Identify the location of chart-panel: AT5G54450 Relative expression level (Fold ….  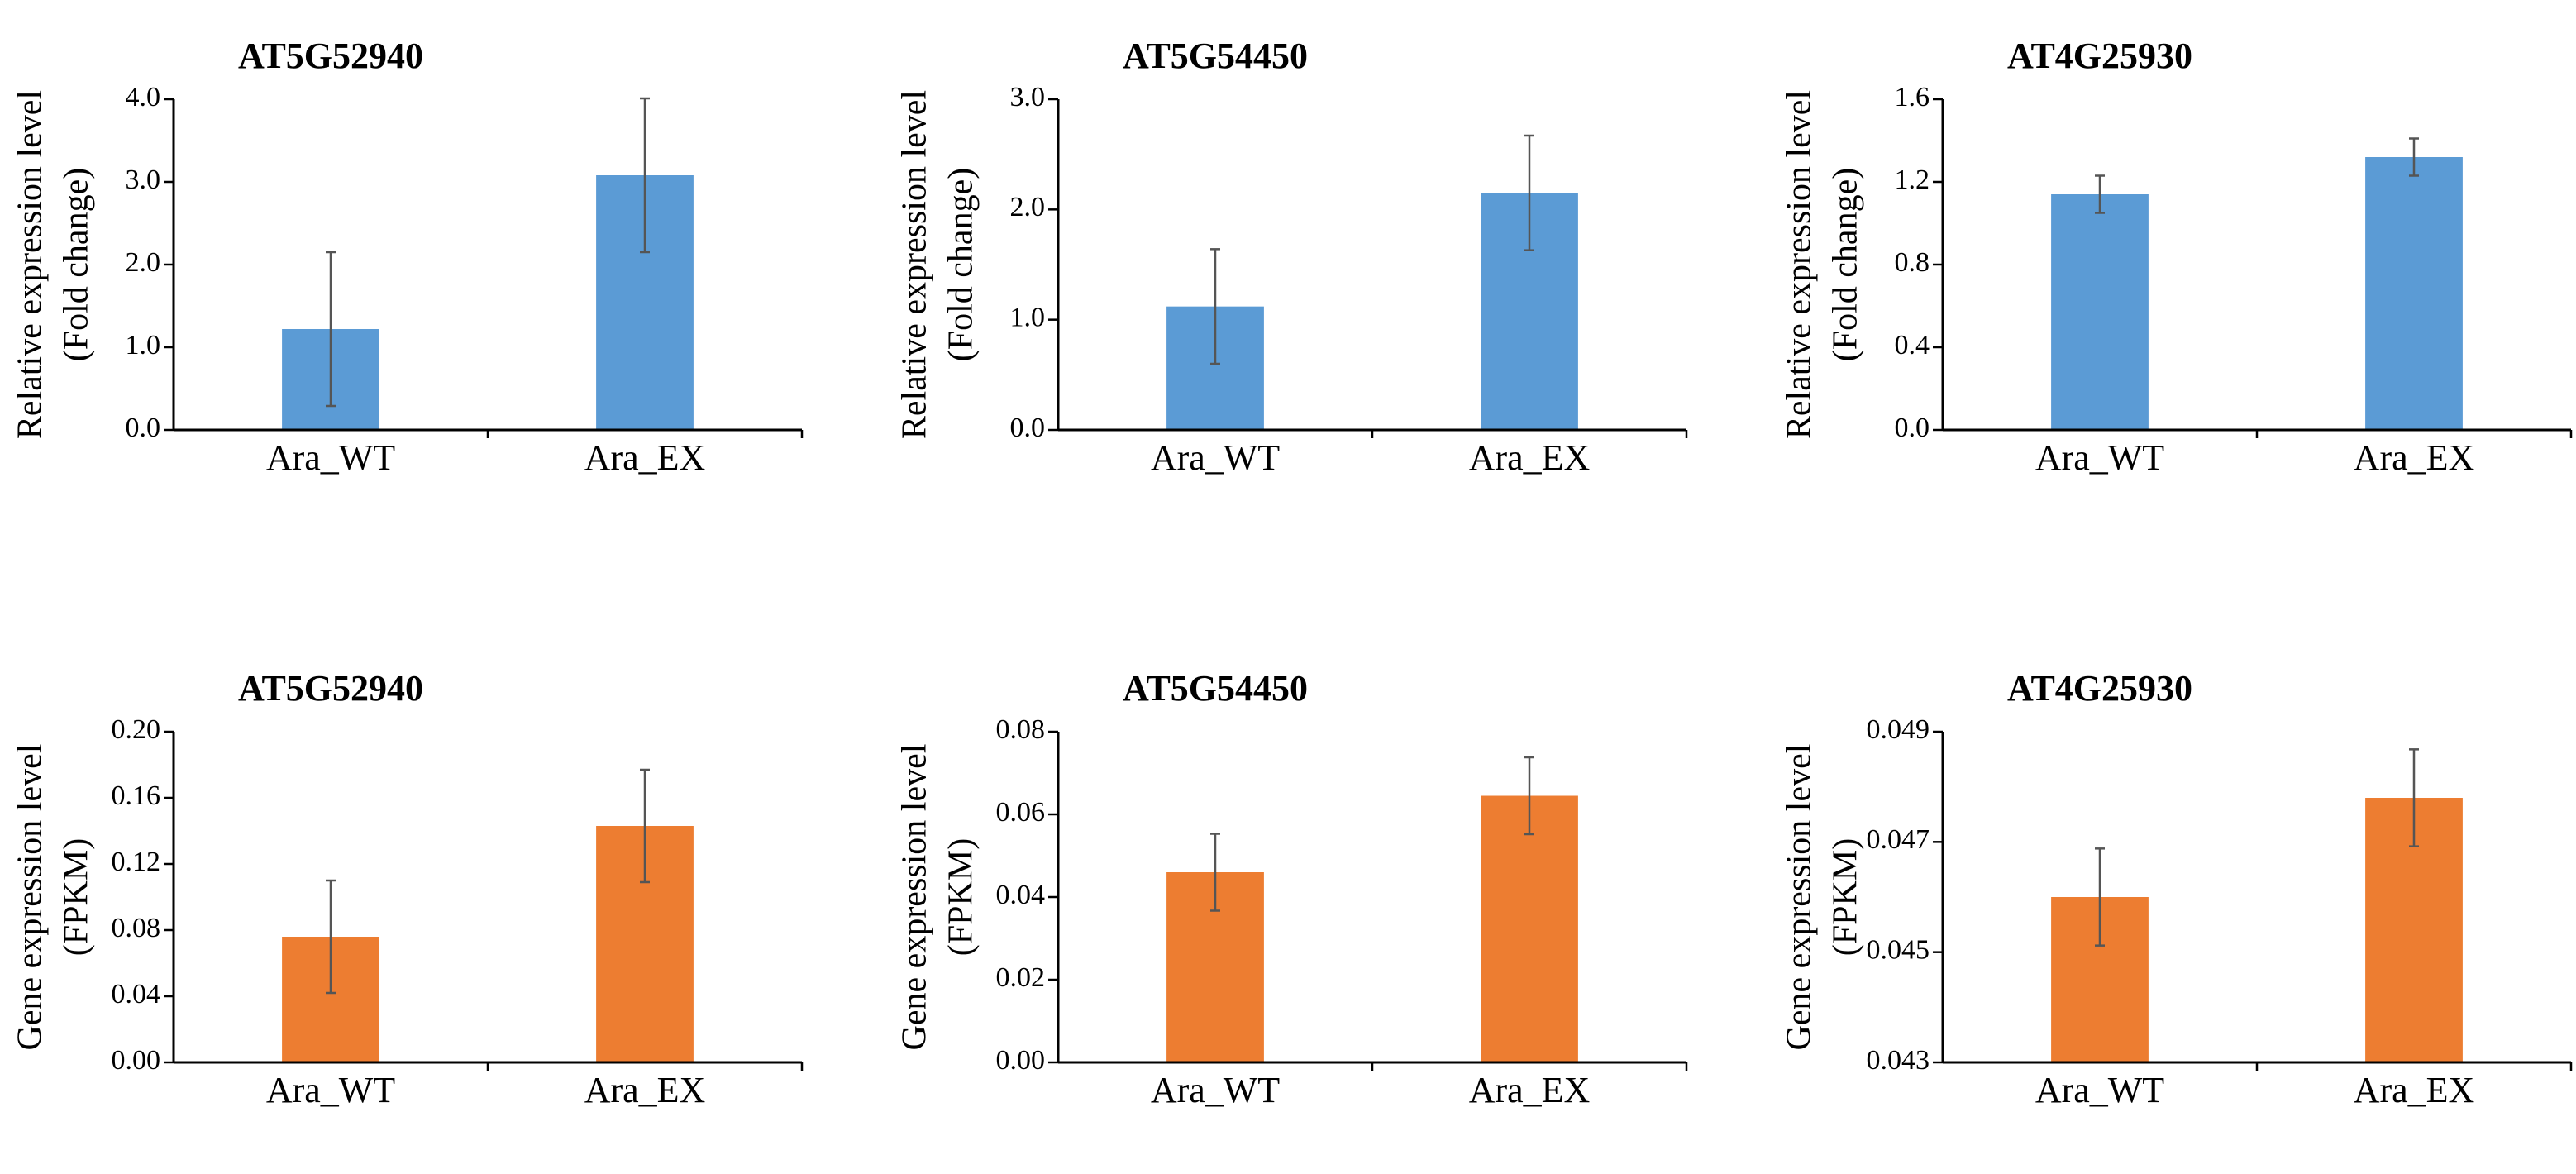
(1310, 281).